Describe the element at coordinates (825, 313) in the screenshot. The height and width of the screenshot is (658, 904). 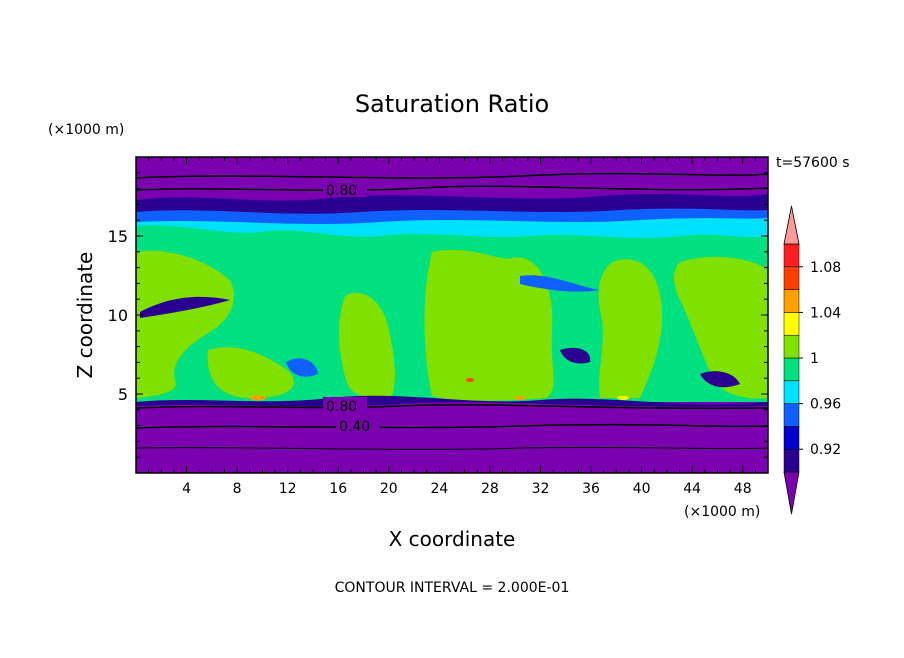
I see `colorbar-label: 1.04` at that location.